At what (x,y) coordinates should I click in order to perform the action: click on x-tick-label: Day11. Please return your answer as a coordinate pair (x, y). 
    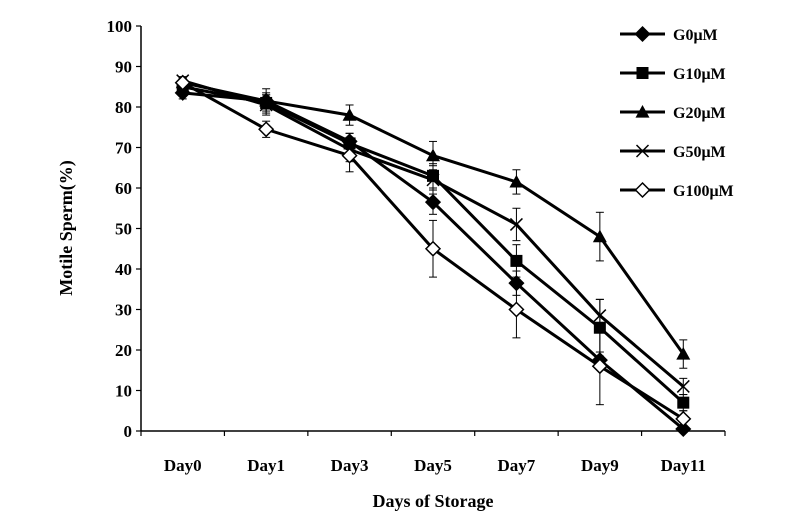
    Looking at the image, I should click on (683, 465).